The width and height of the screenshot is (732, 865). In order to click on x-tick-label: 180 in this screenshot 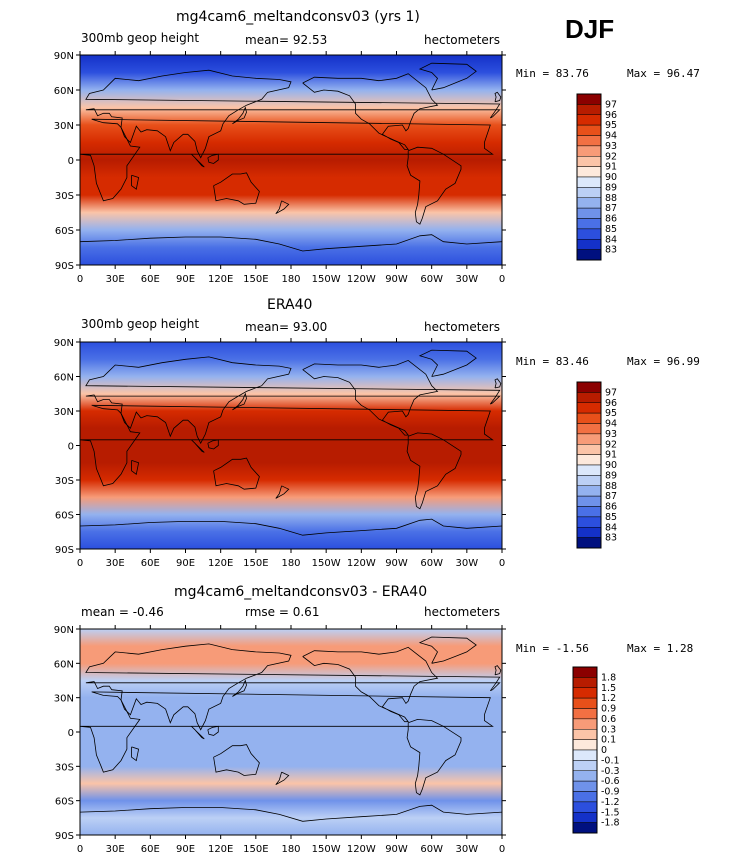, I will do `click(290, 849)`.